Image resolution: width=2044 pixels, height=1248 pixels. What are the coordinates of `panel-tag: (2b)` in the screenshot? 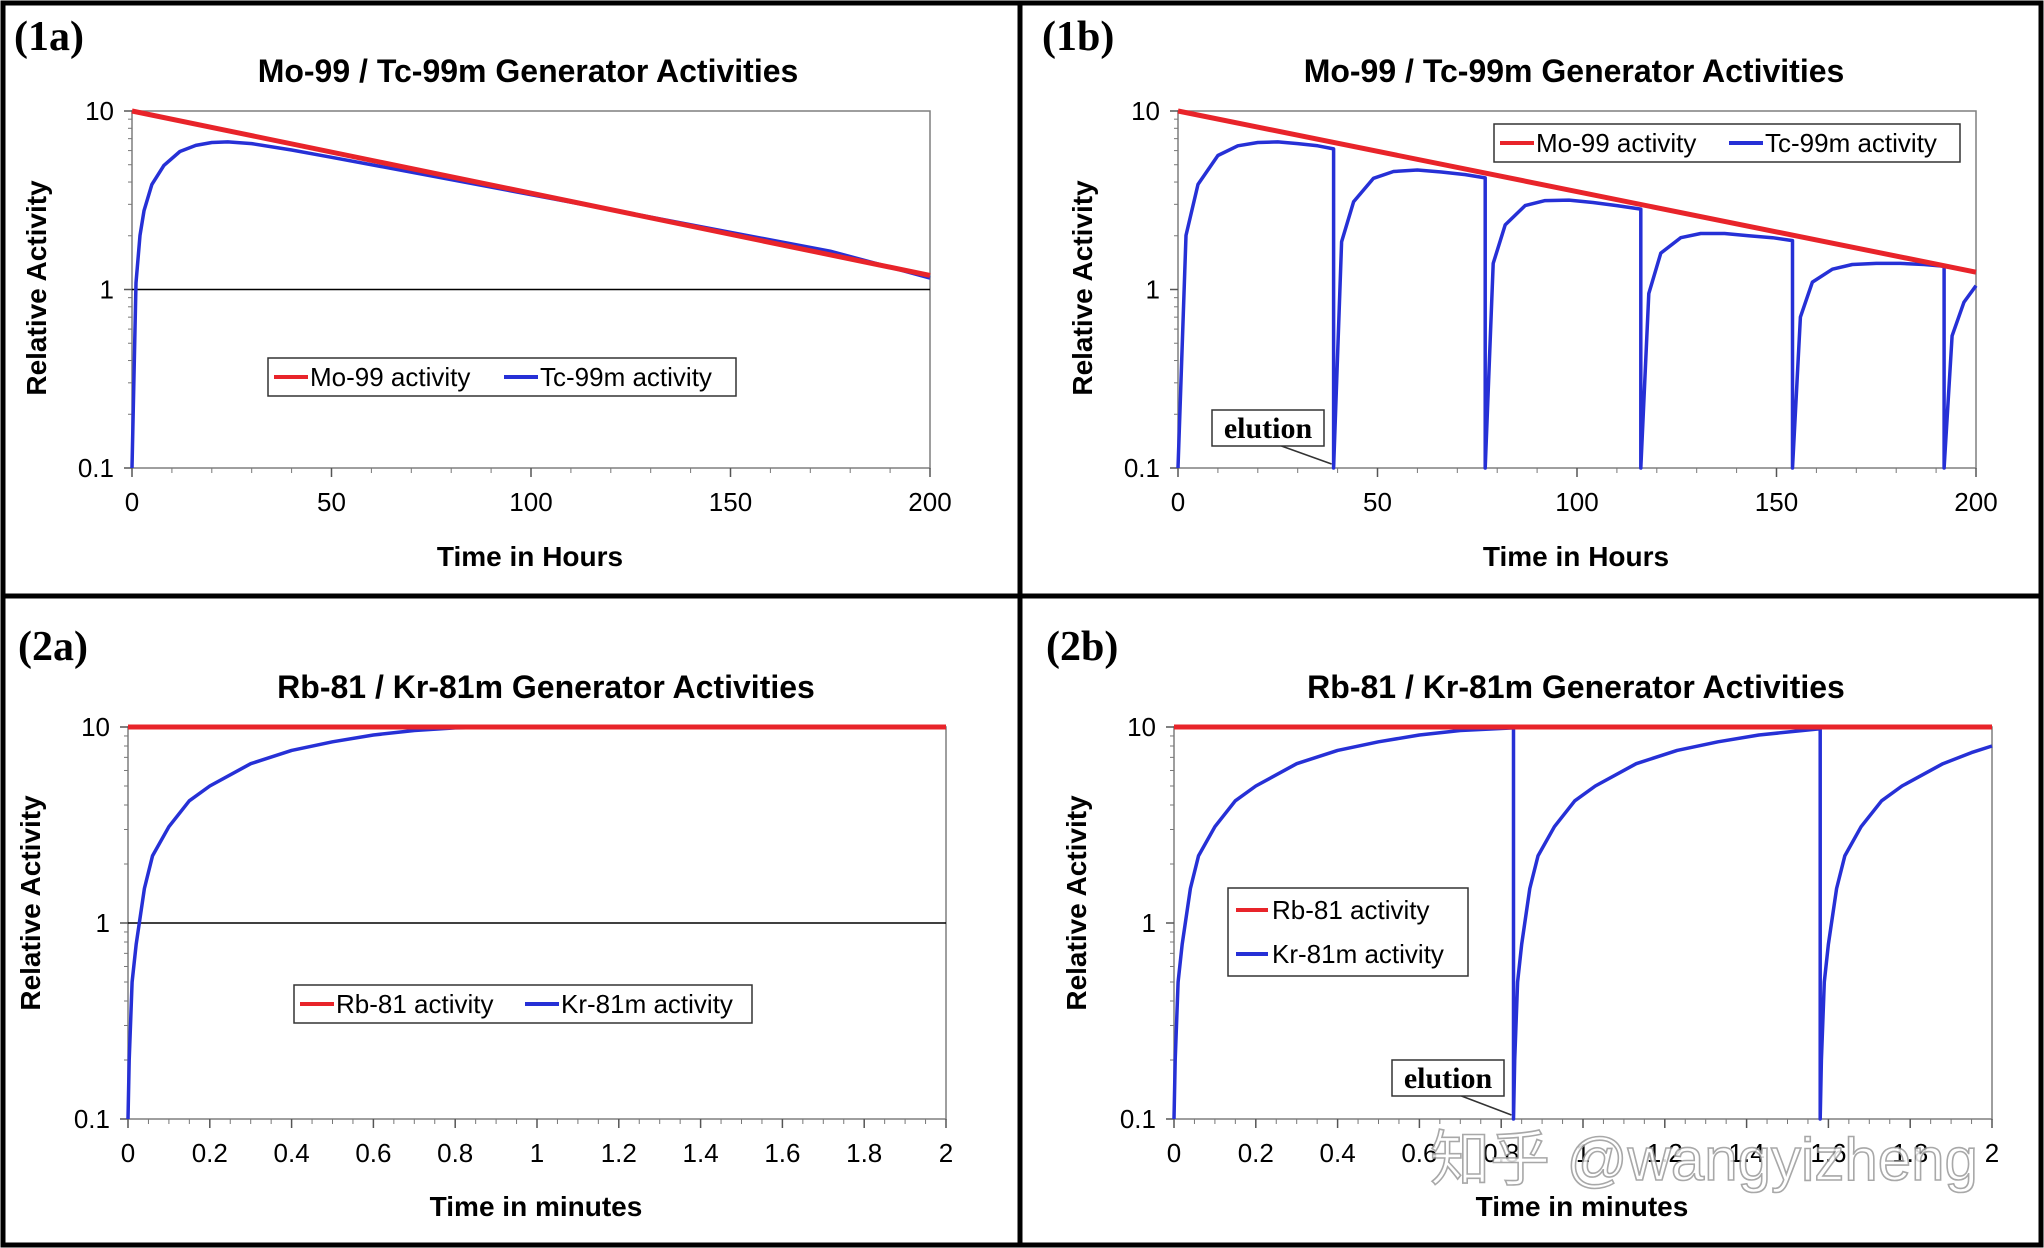 It's located at (1082, 647).